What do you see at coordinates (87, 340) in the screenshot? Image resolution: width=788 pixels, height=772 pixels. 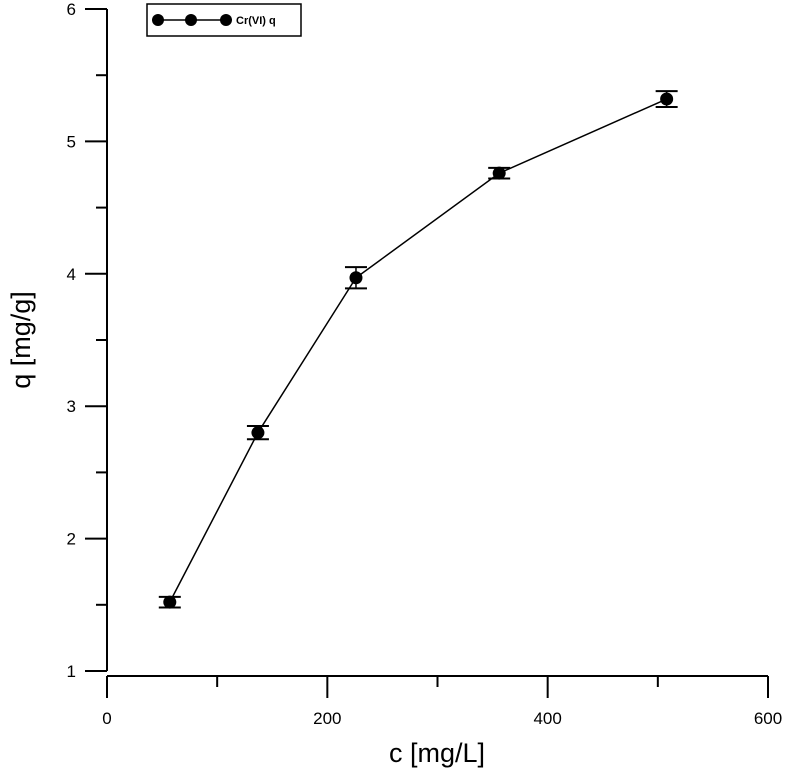 I see `y-ticks: 1 2 3 4 5 6` at bounding box center [87, 340].